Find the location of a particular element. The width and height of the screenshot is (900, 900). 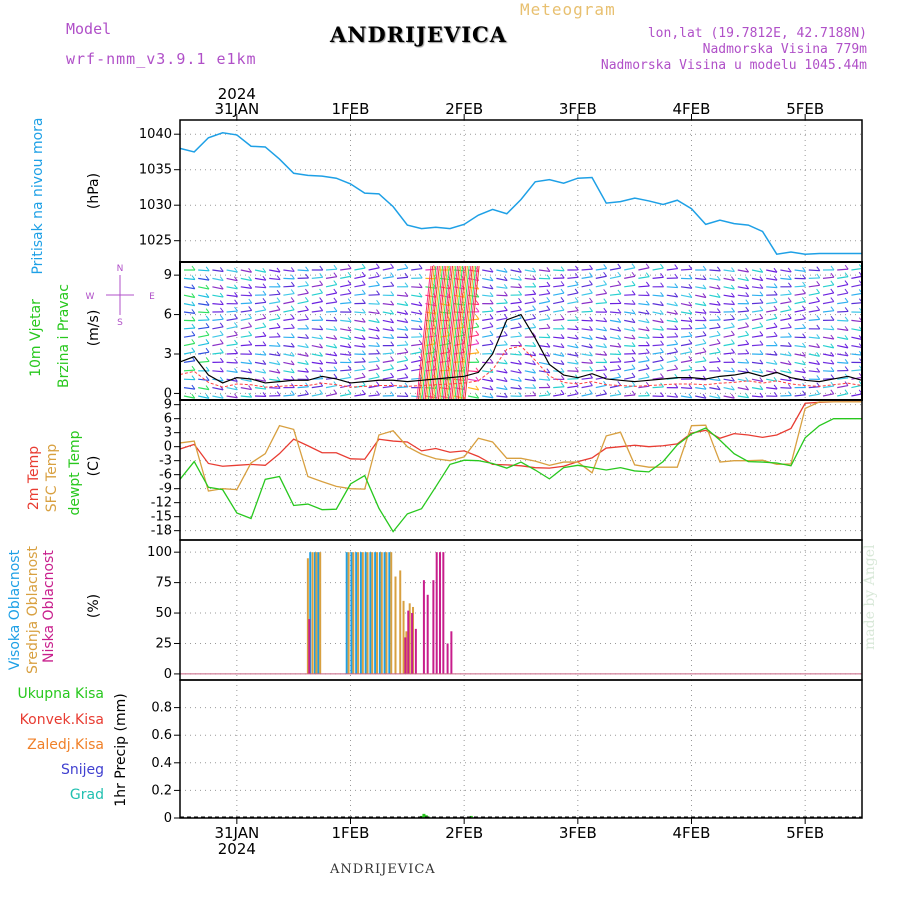

model-label: Model is located at coordinates (89, 29).